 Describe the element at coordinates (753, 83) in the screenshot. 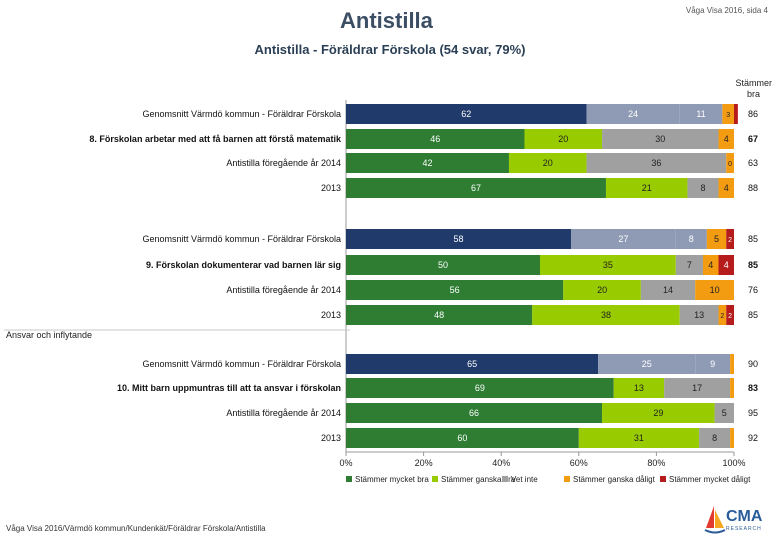

I see `right-column-header: Stämmer` at that location.